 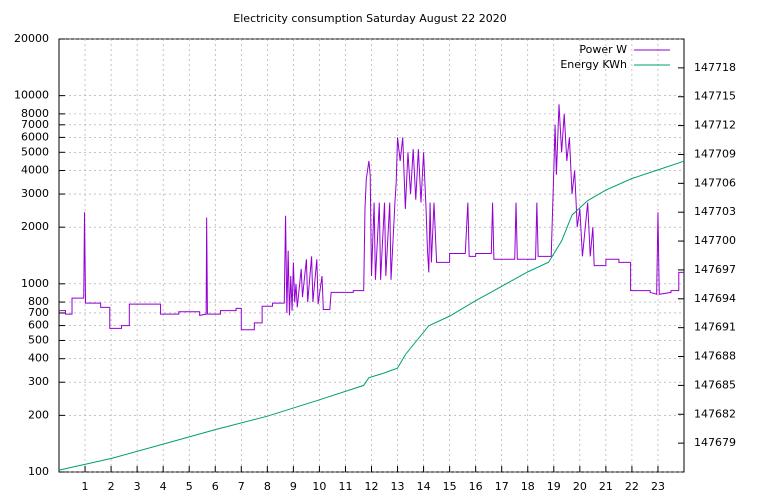 I want to click on y-tick-label: 2000, so click(x=35, y=226).